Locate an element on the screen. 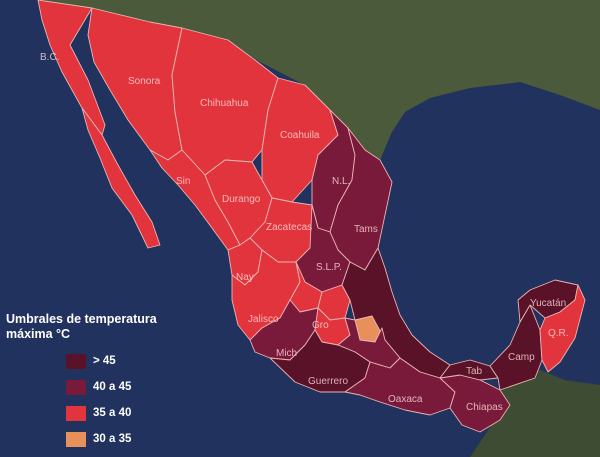 The height and width of the screenshot is (457, 600). legend-title: Umbrales de temperatura máxima °C is located at coordinates (81, 326).